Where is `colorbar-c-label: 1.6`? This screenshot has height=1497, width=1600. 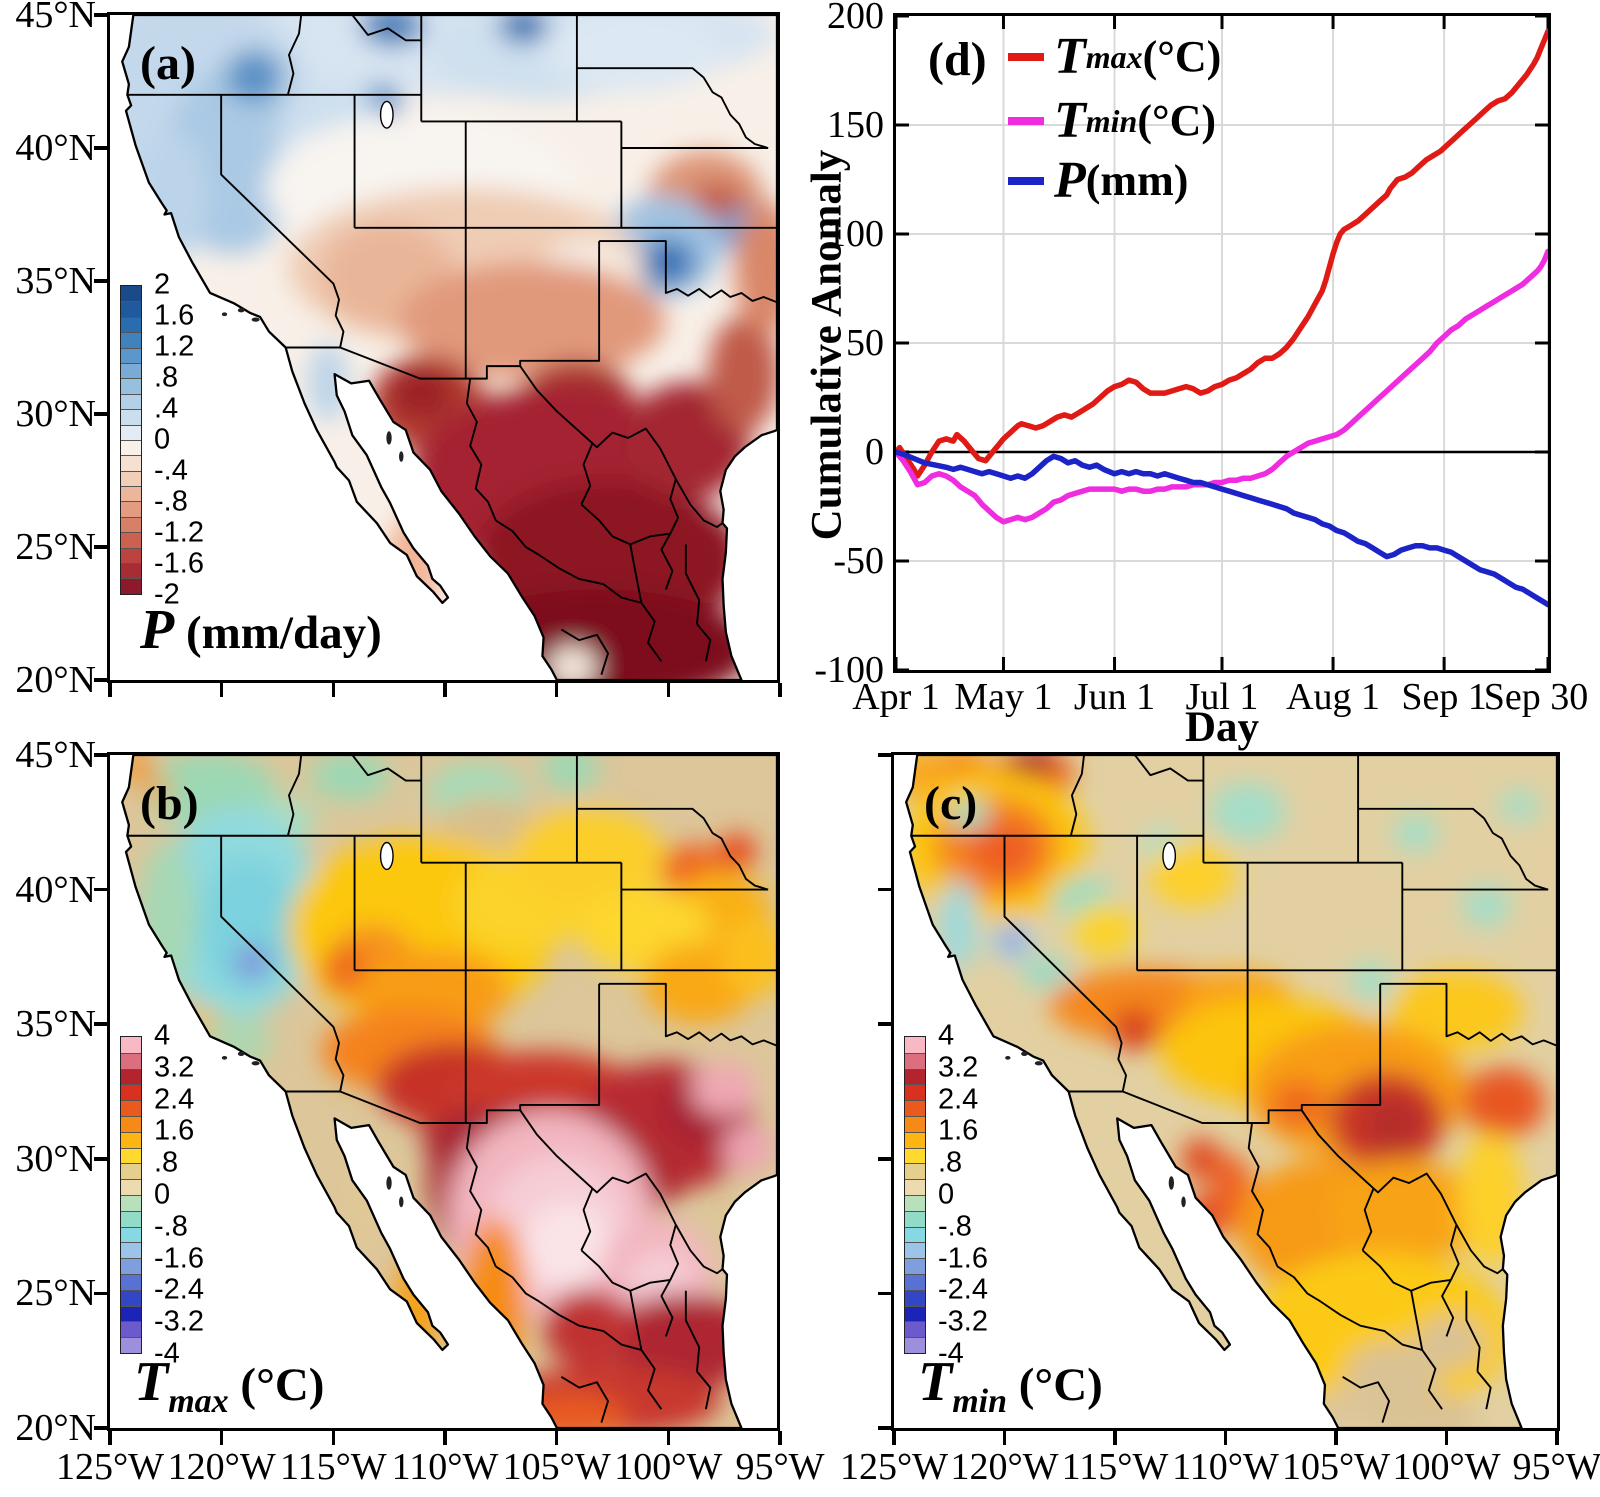 colorbar-c-label: 1.6 is located at coordinates (958, 1130).